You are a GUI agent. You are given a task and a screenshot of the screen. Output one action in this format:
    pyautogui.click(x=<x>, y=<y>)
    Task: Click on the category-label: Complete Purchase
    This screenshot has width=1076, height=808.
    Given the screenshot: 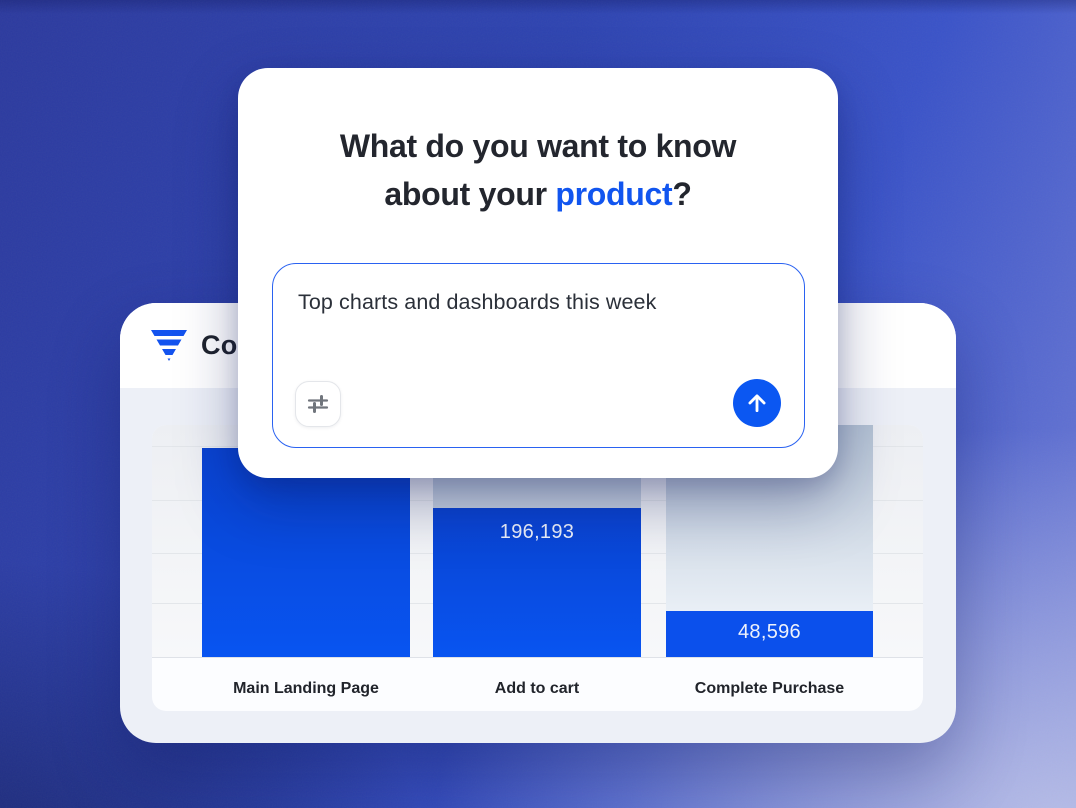 What is the action you would take?
    pyautogui.click(x=769, y=688)
    